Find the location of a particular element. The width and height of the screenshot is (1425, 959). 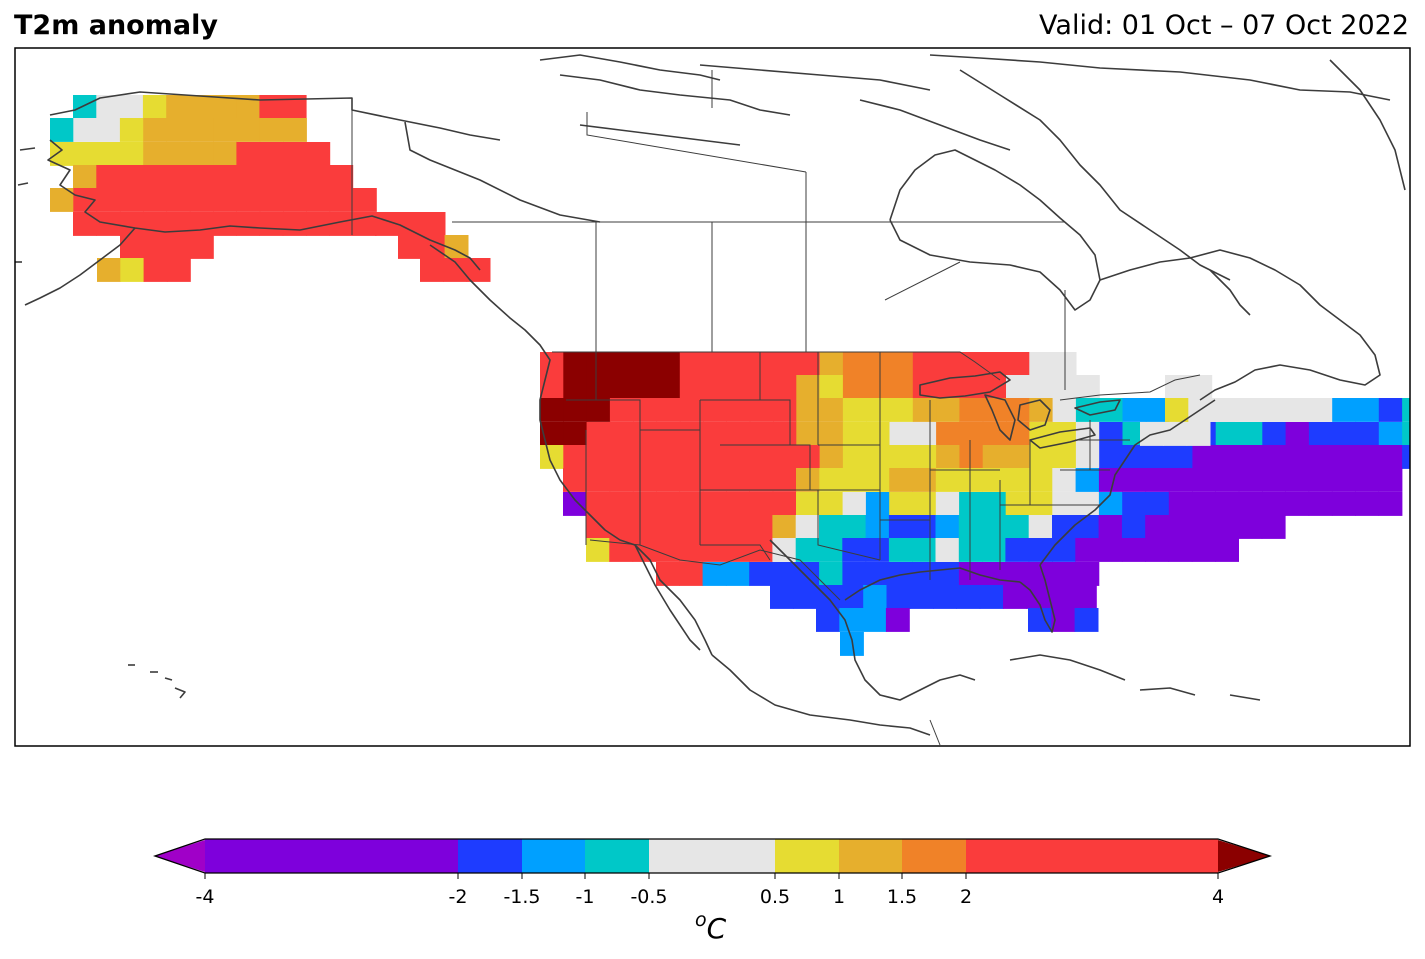

valid-period: Valid: 01 Oct – 07 Oct 2022 is located at coordinates (1224, 25).